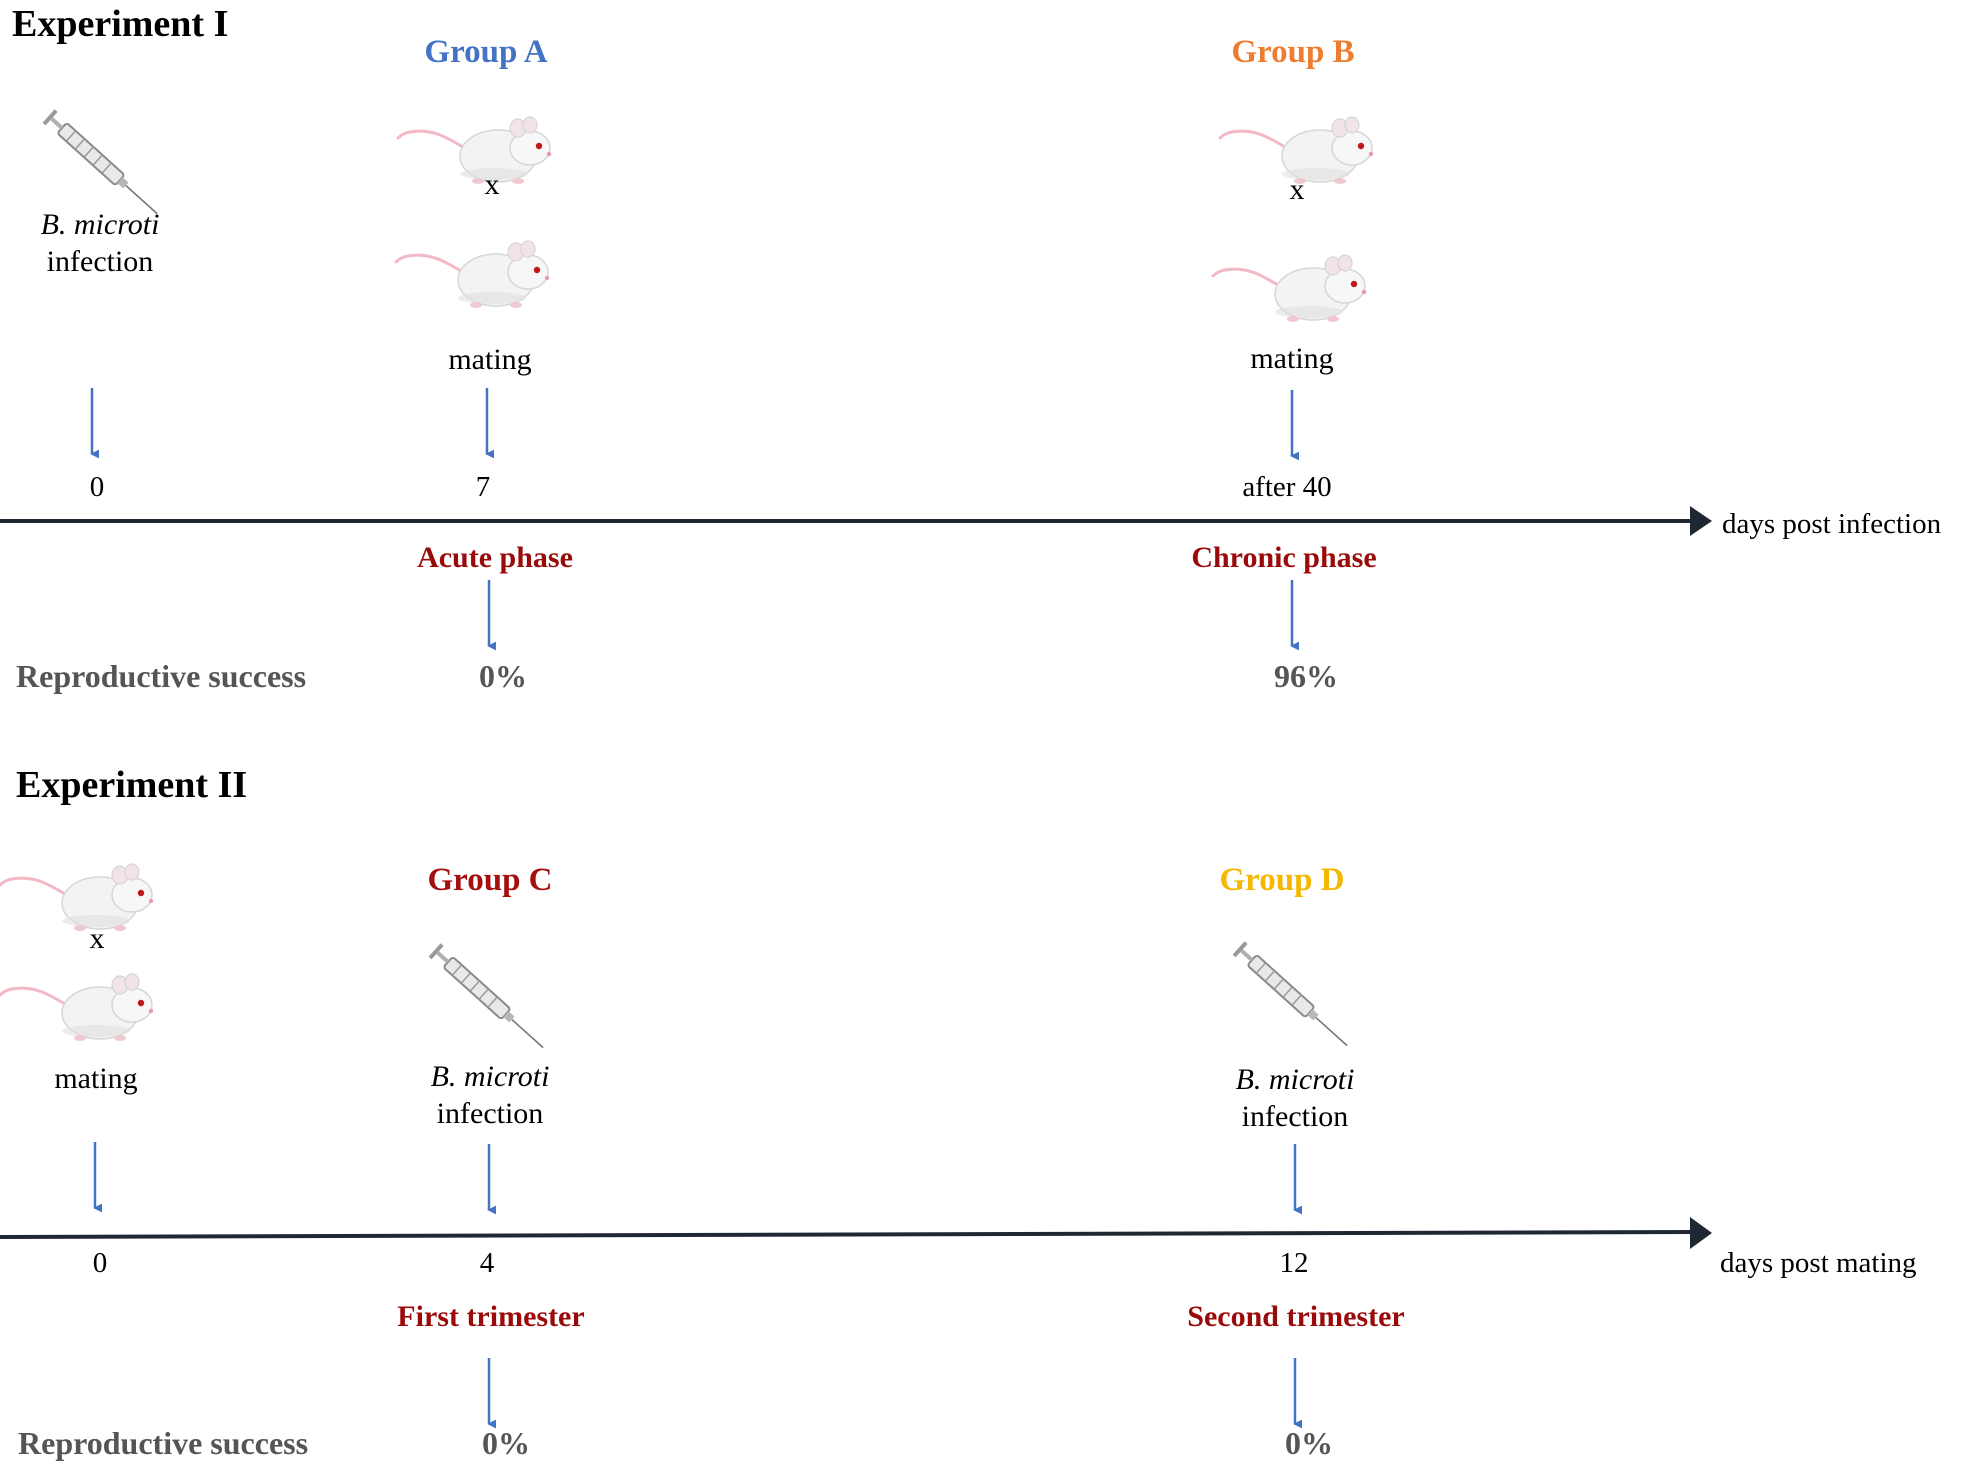 The height and width of the screenshot is (1466, 1961). Describe the element at coordinates (132, 785) in the screenshot. I see `experiment-2-title: Experiment II` at that location.